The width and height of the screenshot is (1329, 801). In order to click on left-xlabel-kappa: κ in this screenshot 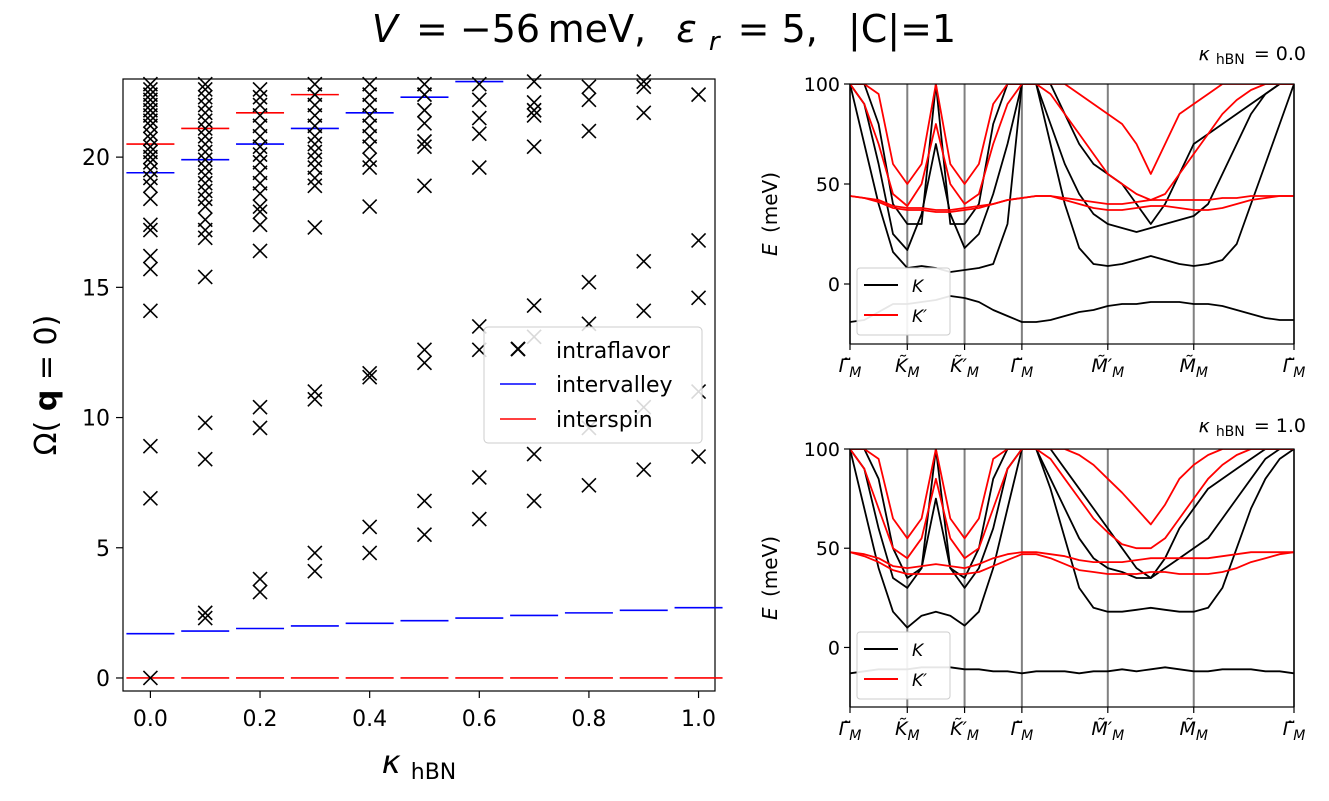, I will do `click(391, 762)`.